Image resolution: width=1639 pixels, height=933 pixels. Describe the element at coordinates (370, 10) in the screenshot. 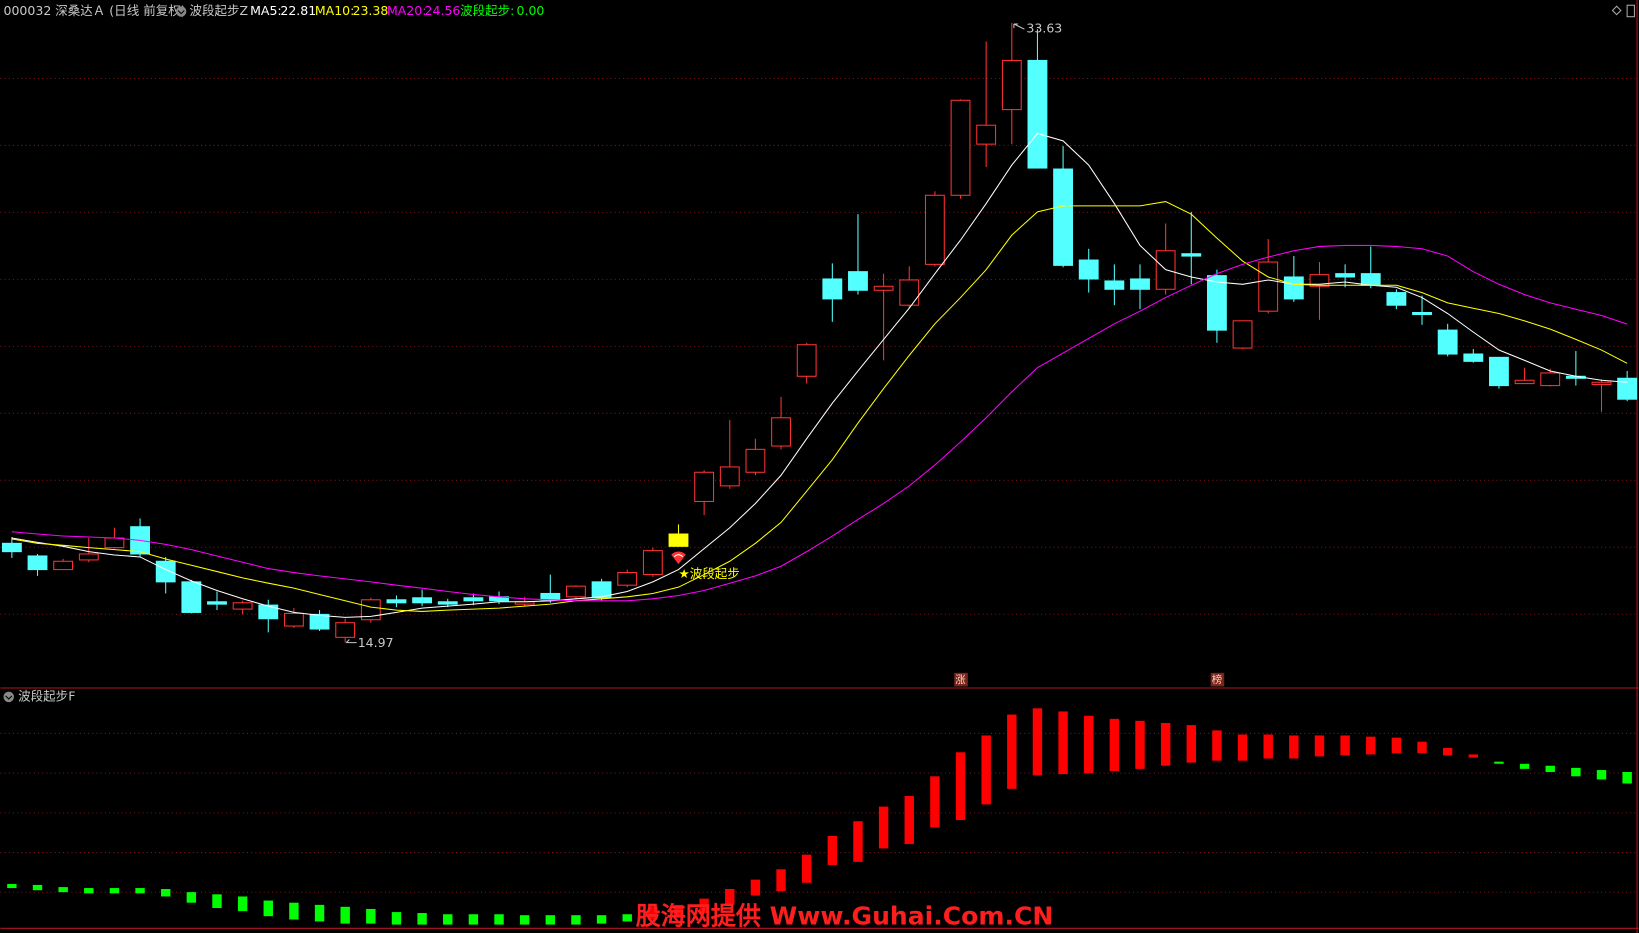

I see `legend-value: 23.38` at that location.